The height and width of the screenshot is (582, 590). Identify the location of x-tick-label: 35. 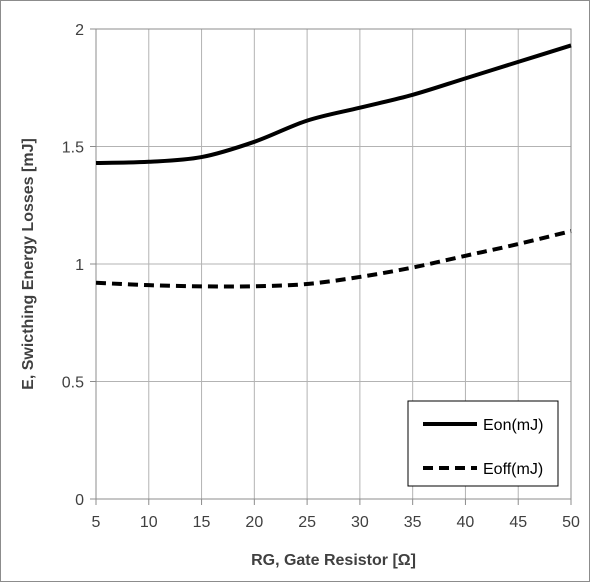
(413, 522).